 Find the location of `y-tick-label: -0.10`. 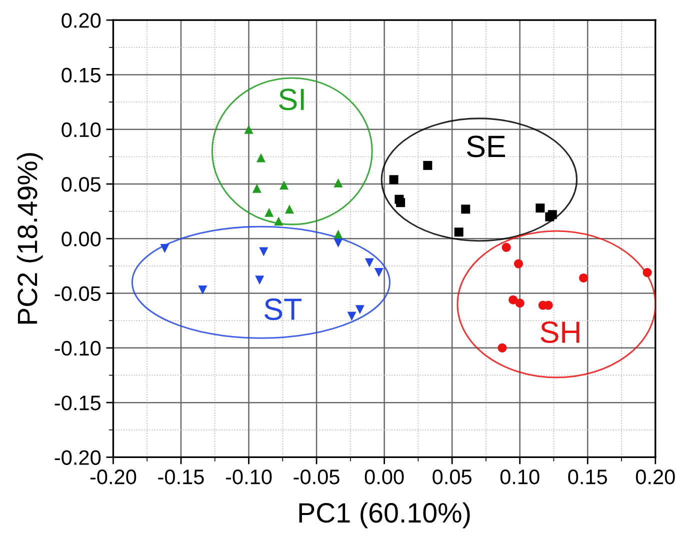

y-tick-label: -0.10 is located at coordinates (77, 348).